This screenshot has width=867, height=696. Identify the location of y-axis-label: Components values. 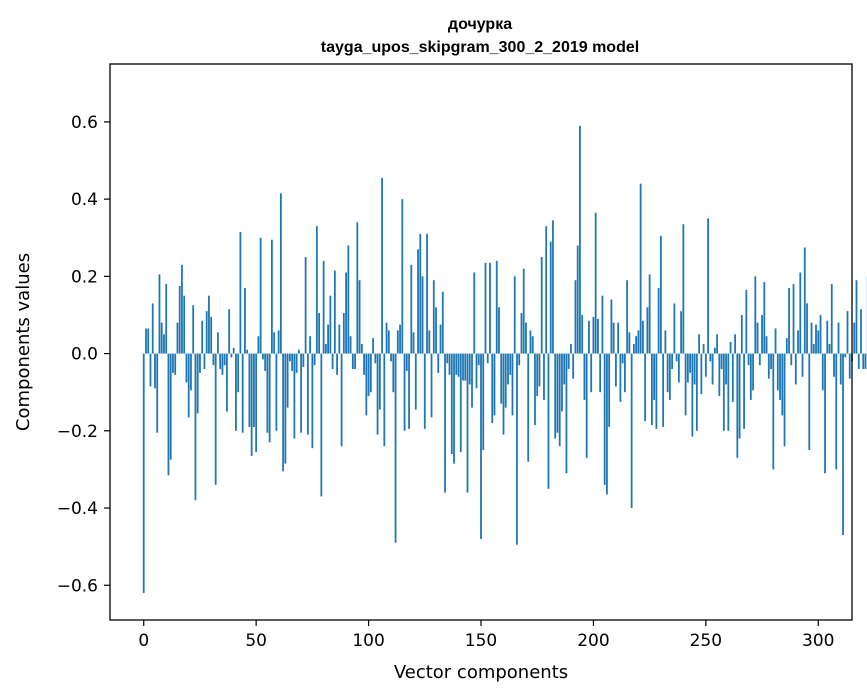
(23, 342).